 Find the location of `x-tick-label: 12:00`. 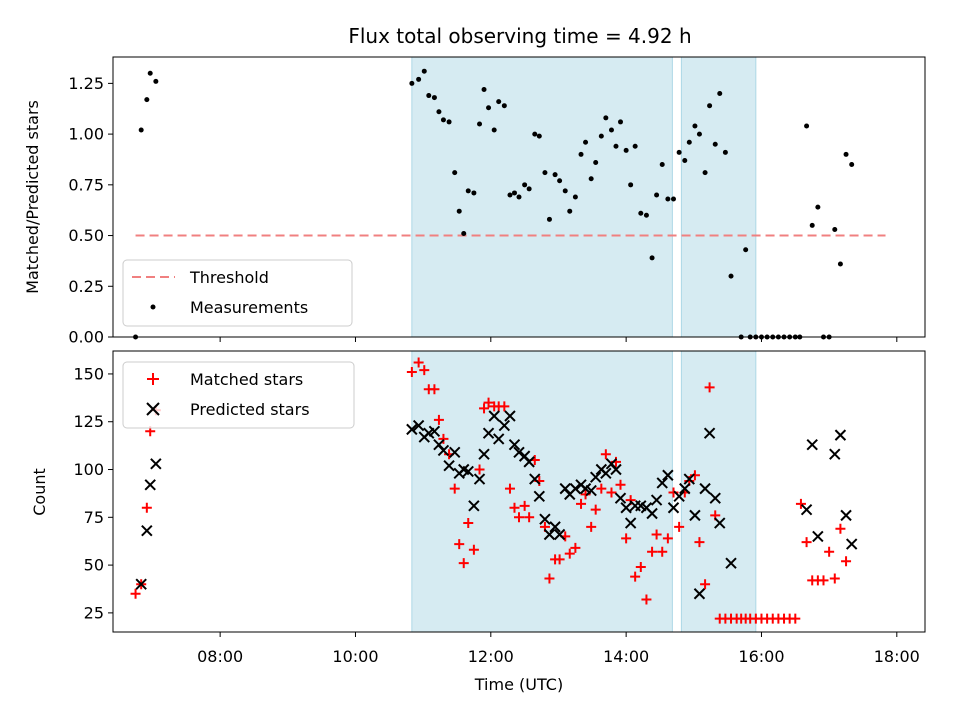

x-tick-label: 12:00 is located at coordinates (491, 656).